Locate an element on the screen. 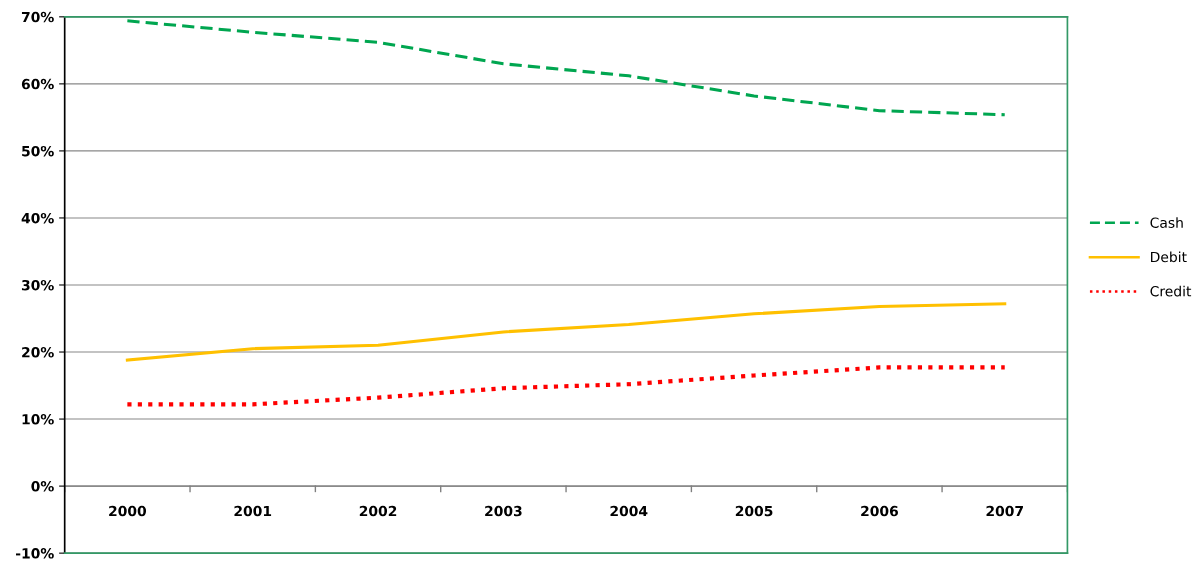 The width and height of the screenshot is (1198, 561). y-tick-label: 40% is located at coordinates (37, 218).